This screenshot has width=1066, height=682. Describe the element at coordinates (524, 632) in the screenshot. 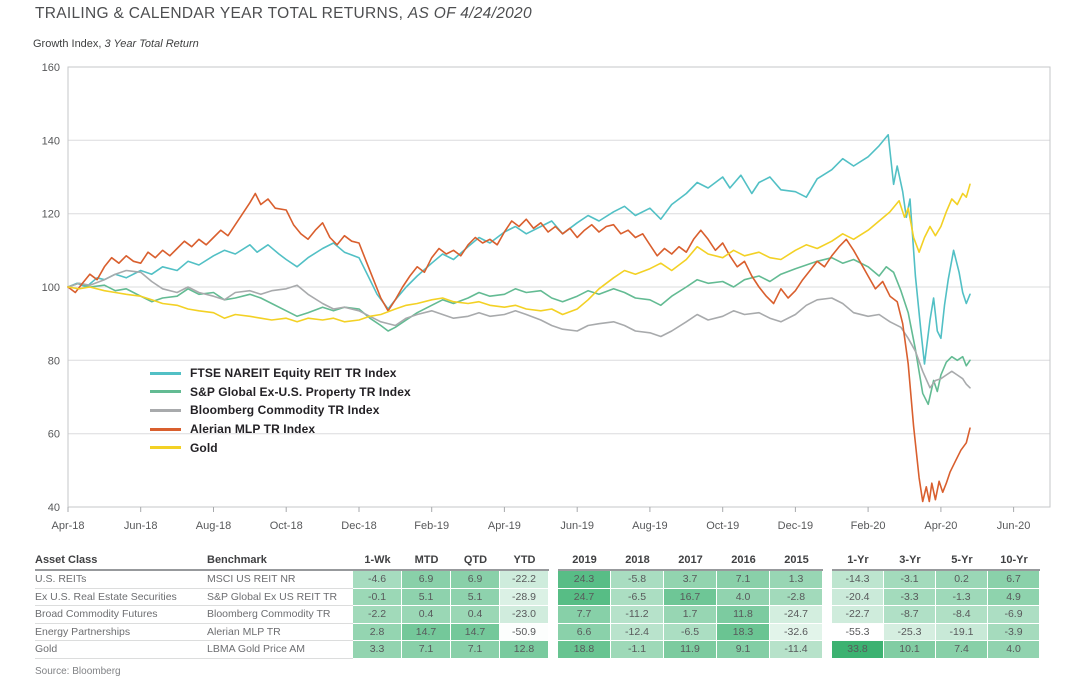

I see `value-cell: -50.9` at that location.